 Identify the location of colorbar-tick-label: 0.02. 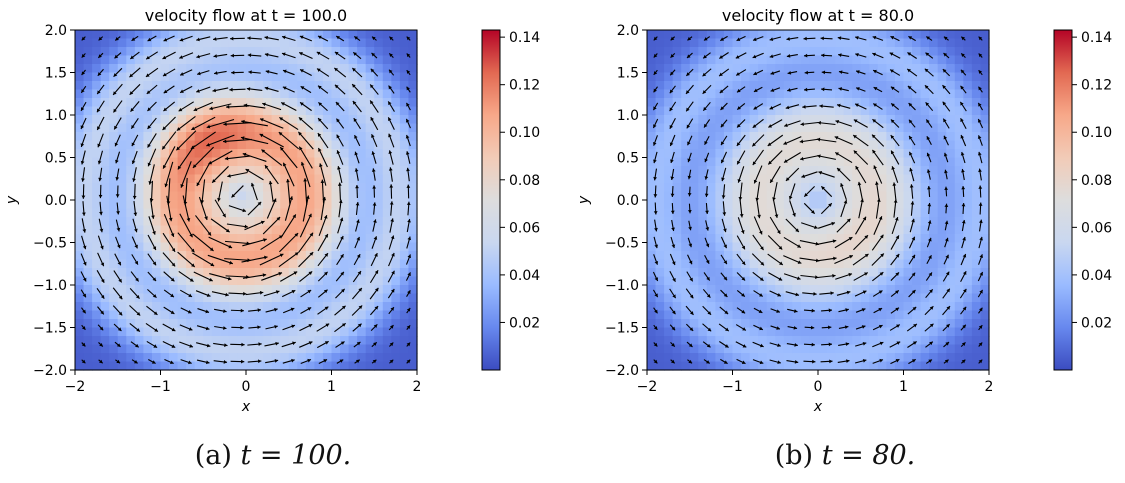
(1096, 323).